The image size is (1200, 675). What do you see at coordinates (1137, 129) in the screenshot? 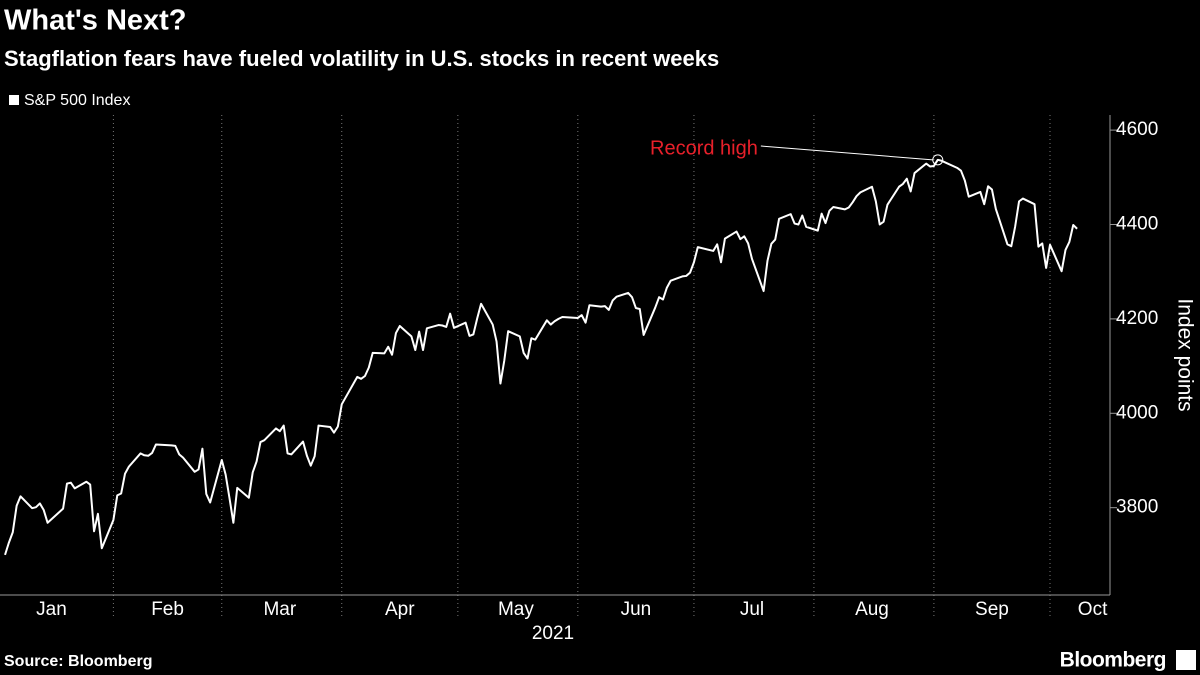
I see `y-tick-label: 4600` at bounding box center [1137, 129].